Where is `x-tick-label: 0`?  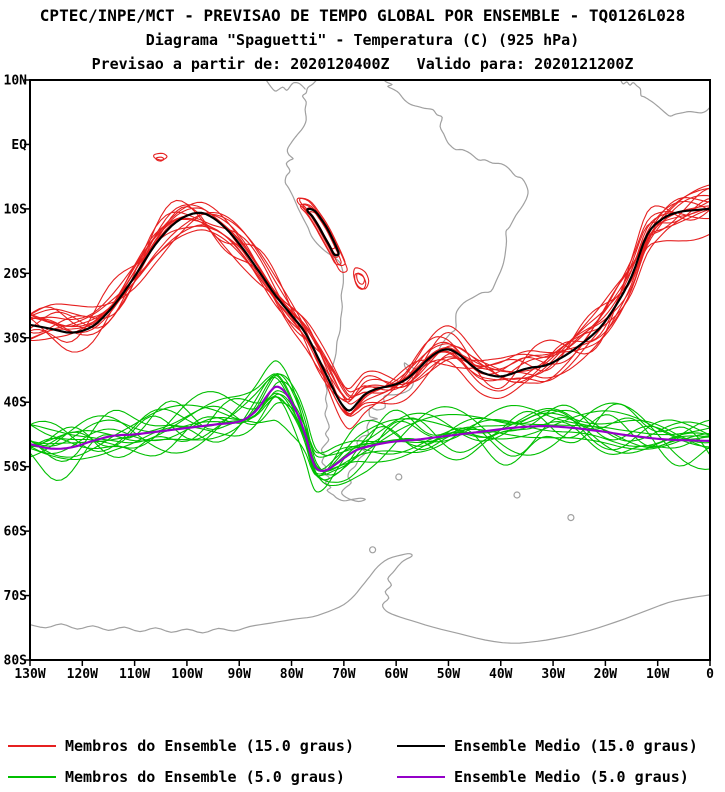
x-tick-label: 0 is located at coordinates (710, 674).